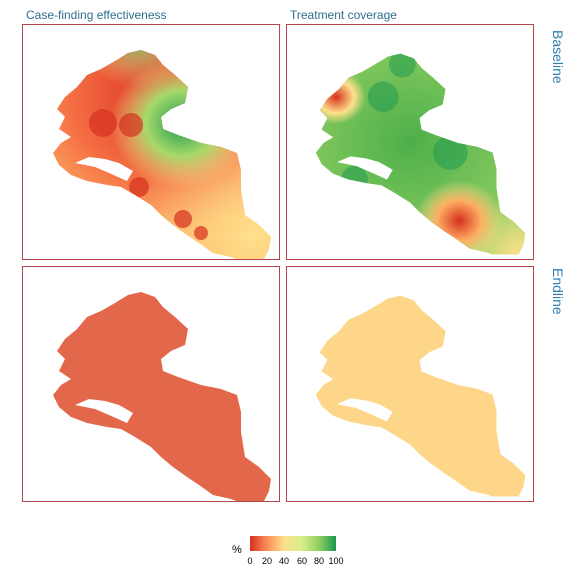 The image size is (576, 576). Describe the element at coordinates (96, 15) in the screenshot. I see `column-title-case-finding: Case-finding effectiveness` at that location.